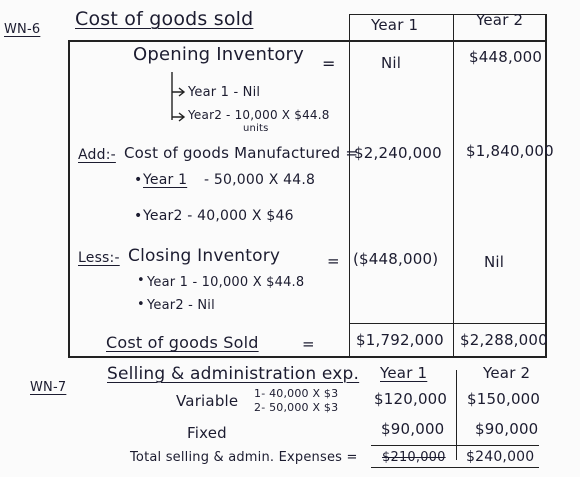 The width and height of the screenshot is (580, 477). I want to click on fixed-year1: $90,000, so click(413, 429).